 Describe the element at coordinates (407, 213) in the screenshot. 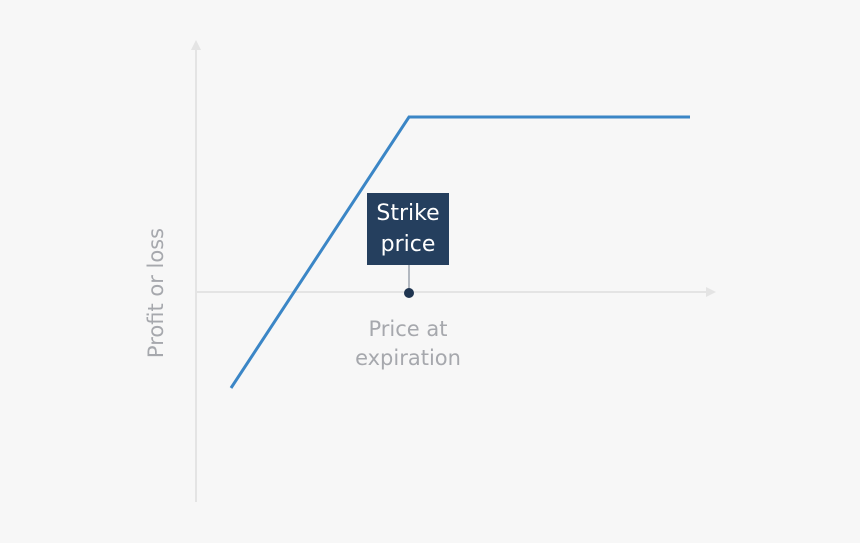

I see `strike-label: Strike` at that location.